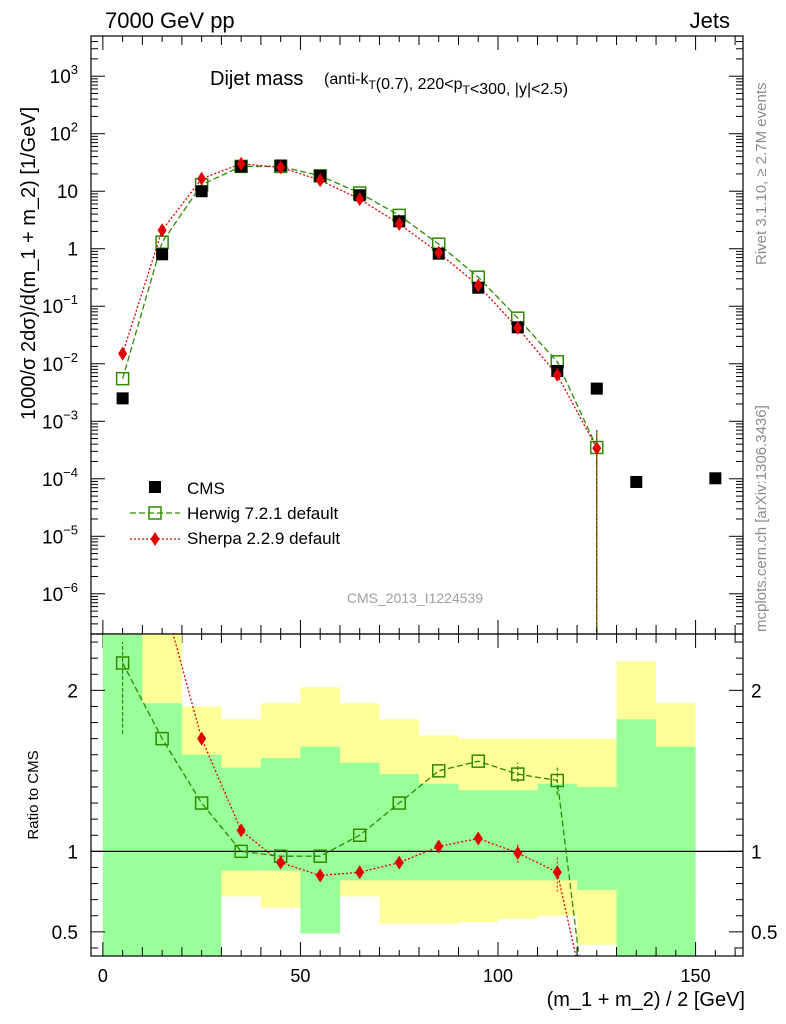  I want to click on main-y-axis-label: 1000/σ 2dσ)/d(m_1 + m_2) [1/GeV], so click(29, 263).